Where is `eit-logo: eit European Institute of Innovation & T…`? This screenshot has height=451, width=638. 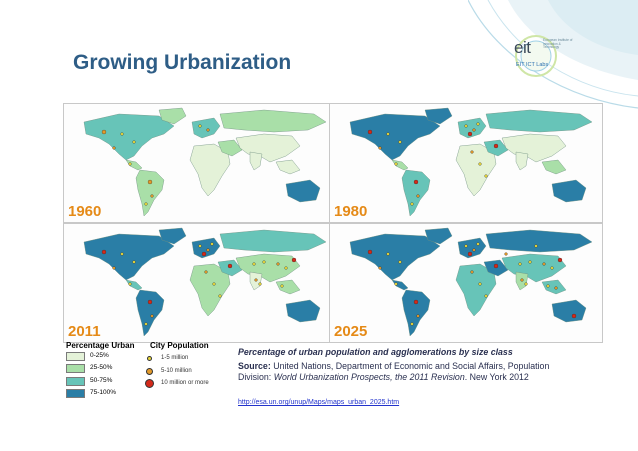
eit-logo: eit European Institute of Innovation & T… is located at coordinates (544, 58).